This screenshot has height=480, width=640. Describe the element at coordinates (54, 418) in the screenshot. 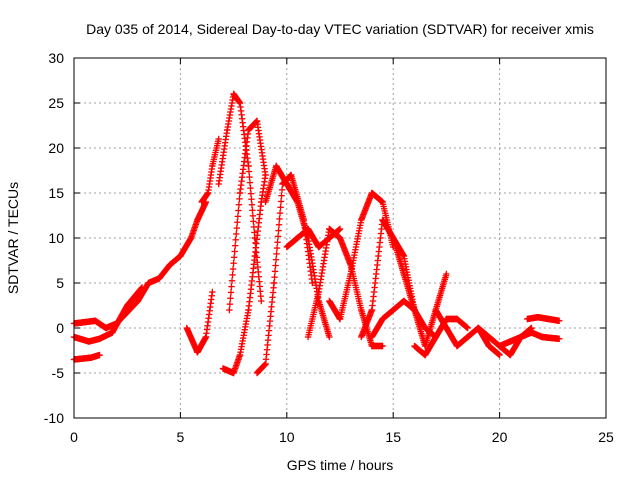

I see `y-tick-label: -10` at that location.